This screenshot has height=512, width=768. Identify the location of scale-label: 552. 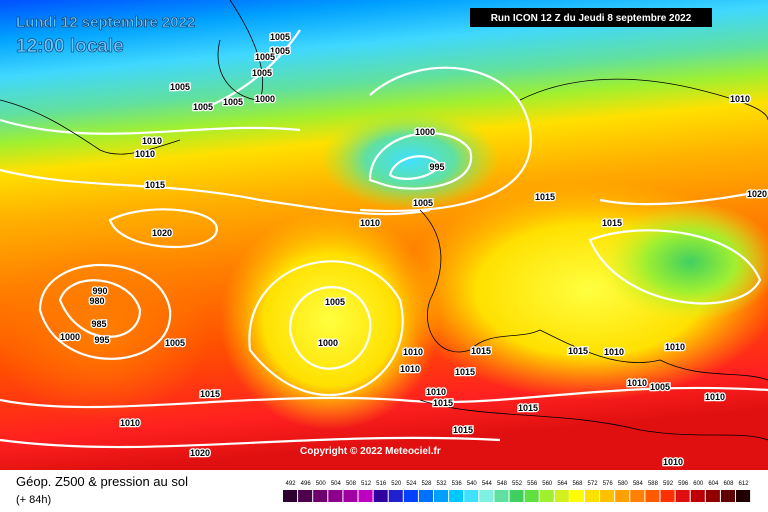
(517, 484).